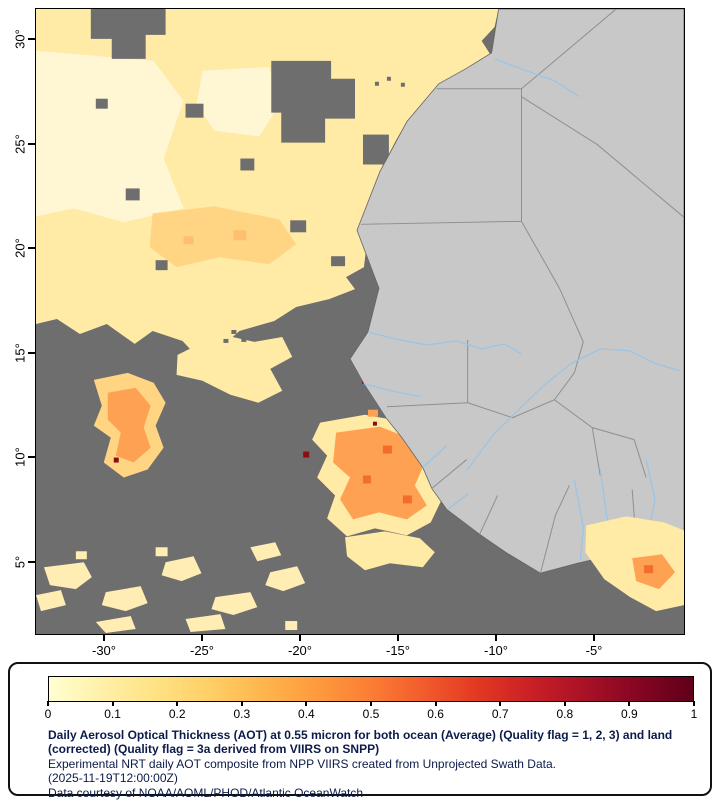 This screenshot has height=800, width=720. What do you see at coordinates (371, 689) in the screenshot?
I see `colorbar` at bounding box center [371, 689].